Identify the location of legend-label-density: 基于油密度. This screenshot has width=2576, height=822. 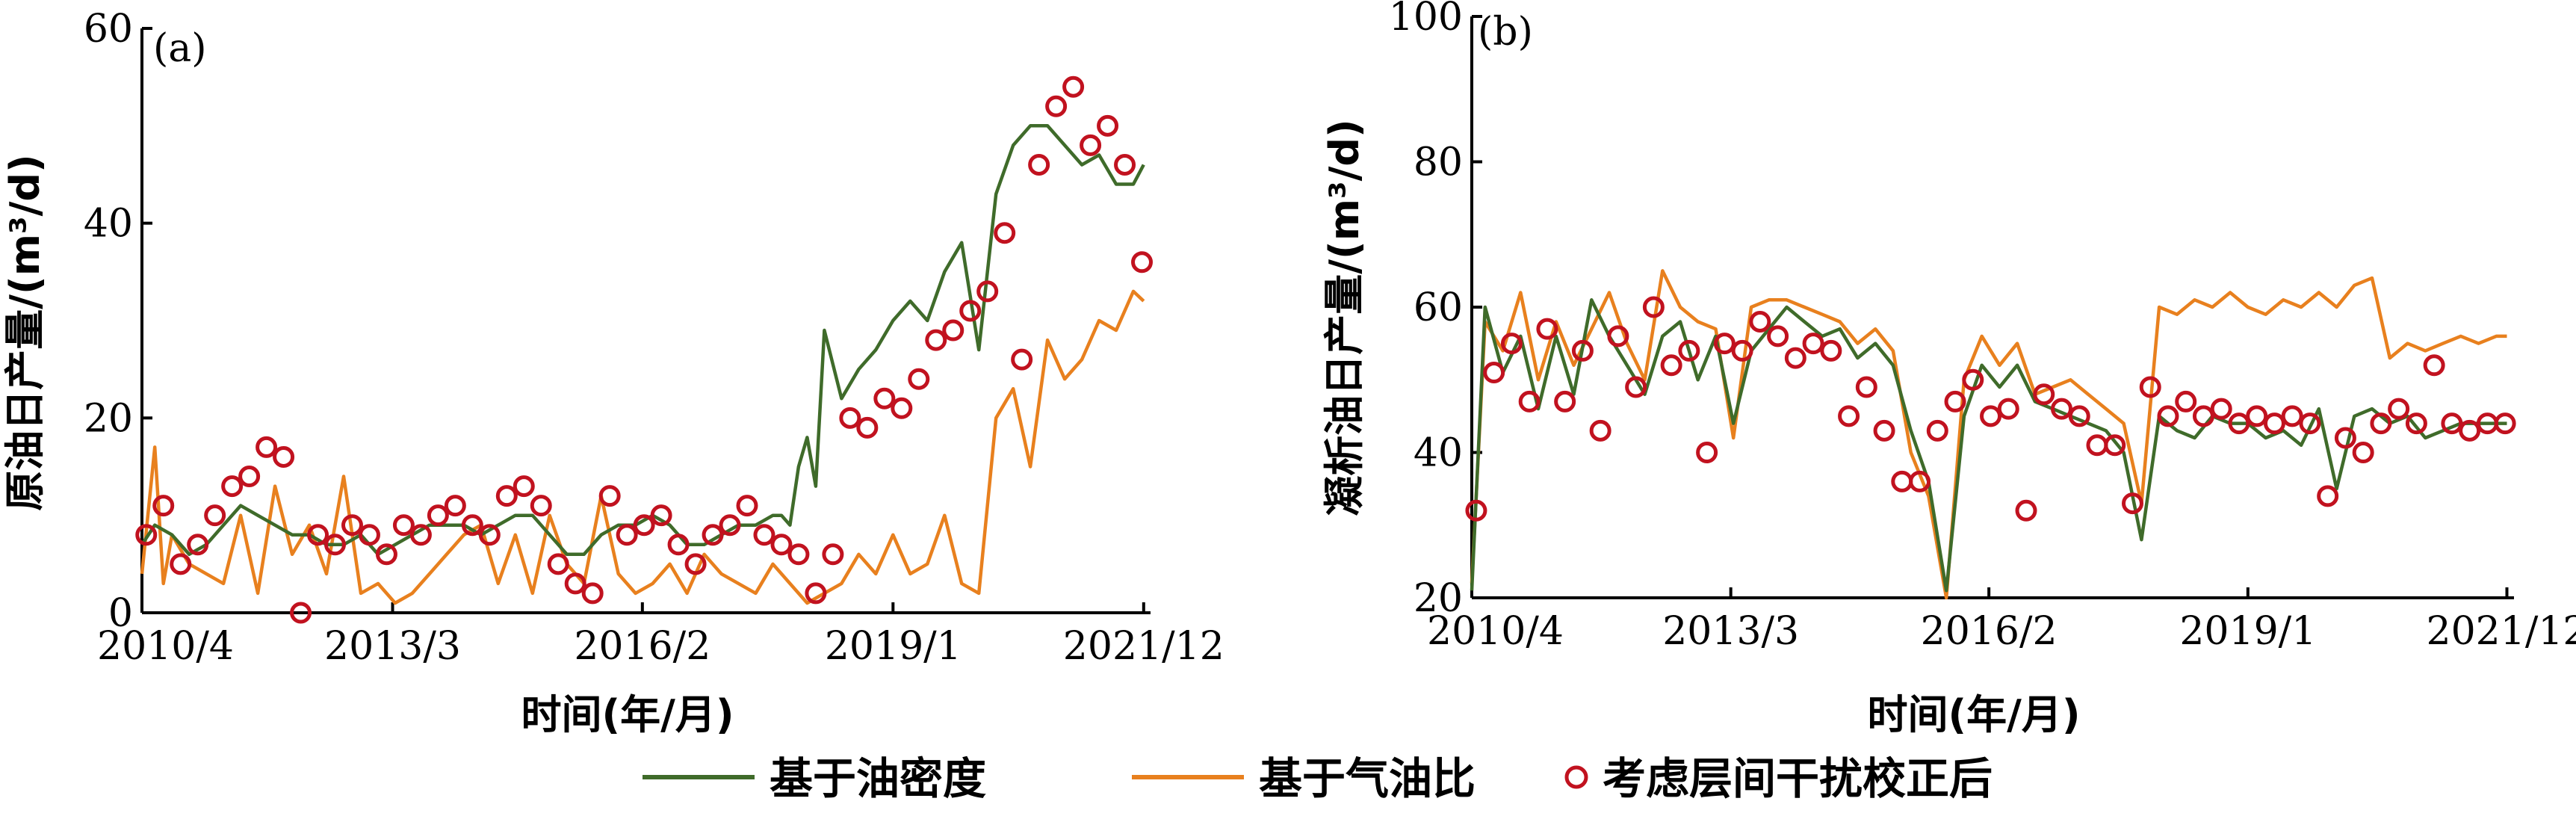
(878, 778).